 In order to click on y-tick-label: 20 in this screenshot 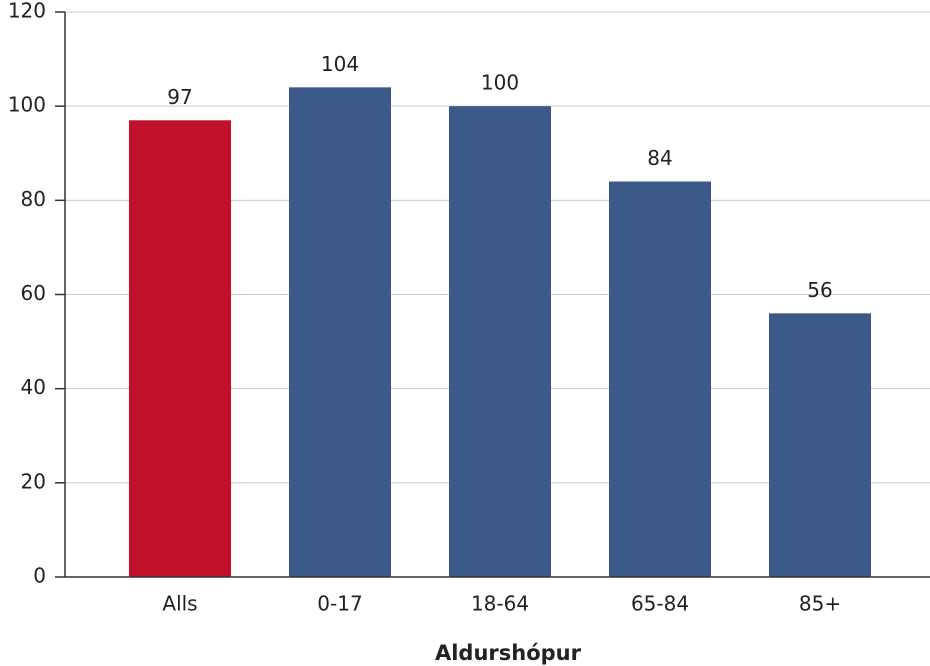, I will do `click(33, 481)`.